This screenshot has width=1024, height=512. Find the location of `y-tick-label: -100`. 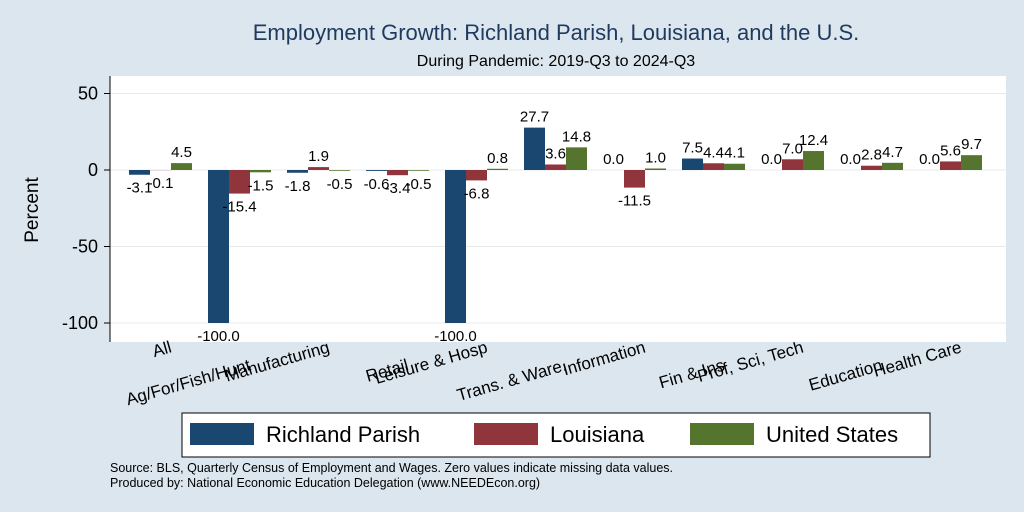

y-tick-label: -100 is located at coordinates (80, 323).